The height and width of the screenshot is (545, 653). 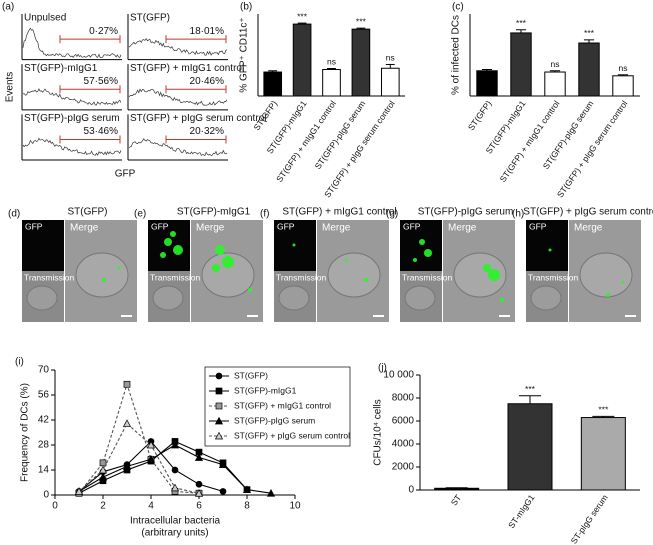 I want to click on gate-value: 57·56%, so click(x=101, y=81).